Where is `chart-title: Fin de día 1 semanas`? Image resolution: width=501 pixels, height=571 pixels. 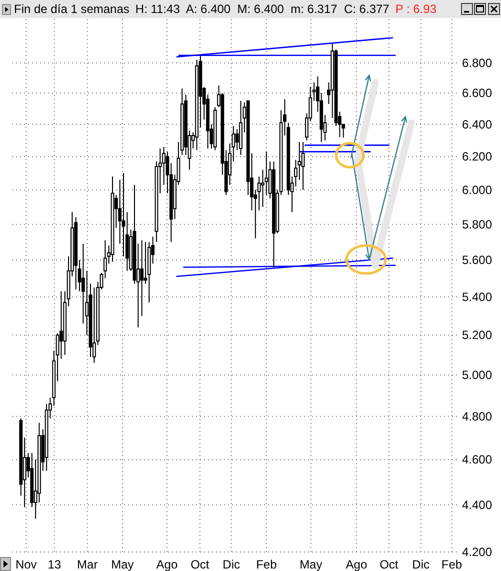 chart-title: Fin de día 1 semanas is located at coordinates (72, 9).